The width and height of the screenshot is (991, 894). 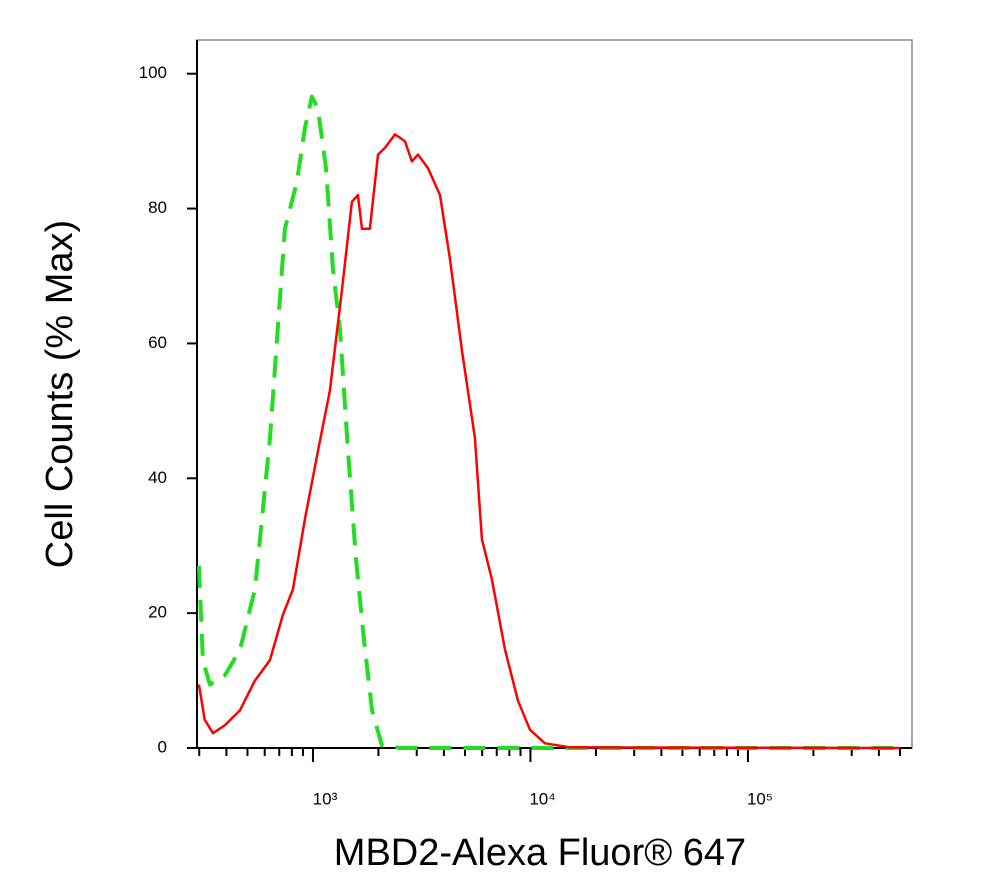 What do you see at coordinates (157, 207) in the screenshot?
I see `y-tick-label: 80` at bounding box center [157, 207].